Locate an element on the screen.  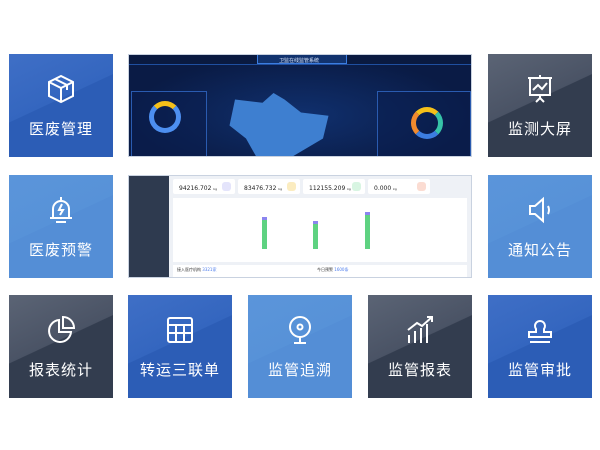
speaker-icon is located at coordinates (539, 210).